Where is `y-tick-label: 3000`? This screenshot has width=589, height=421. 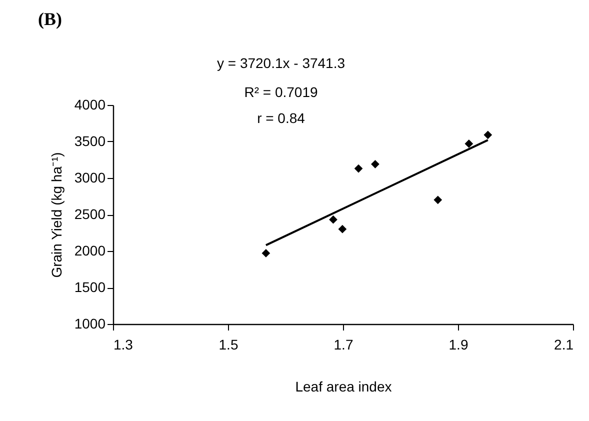 y-tick-label: 3000 is located at coordinates (90, 178).